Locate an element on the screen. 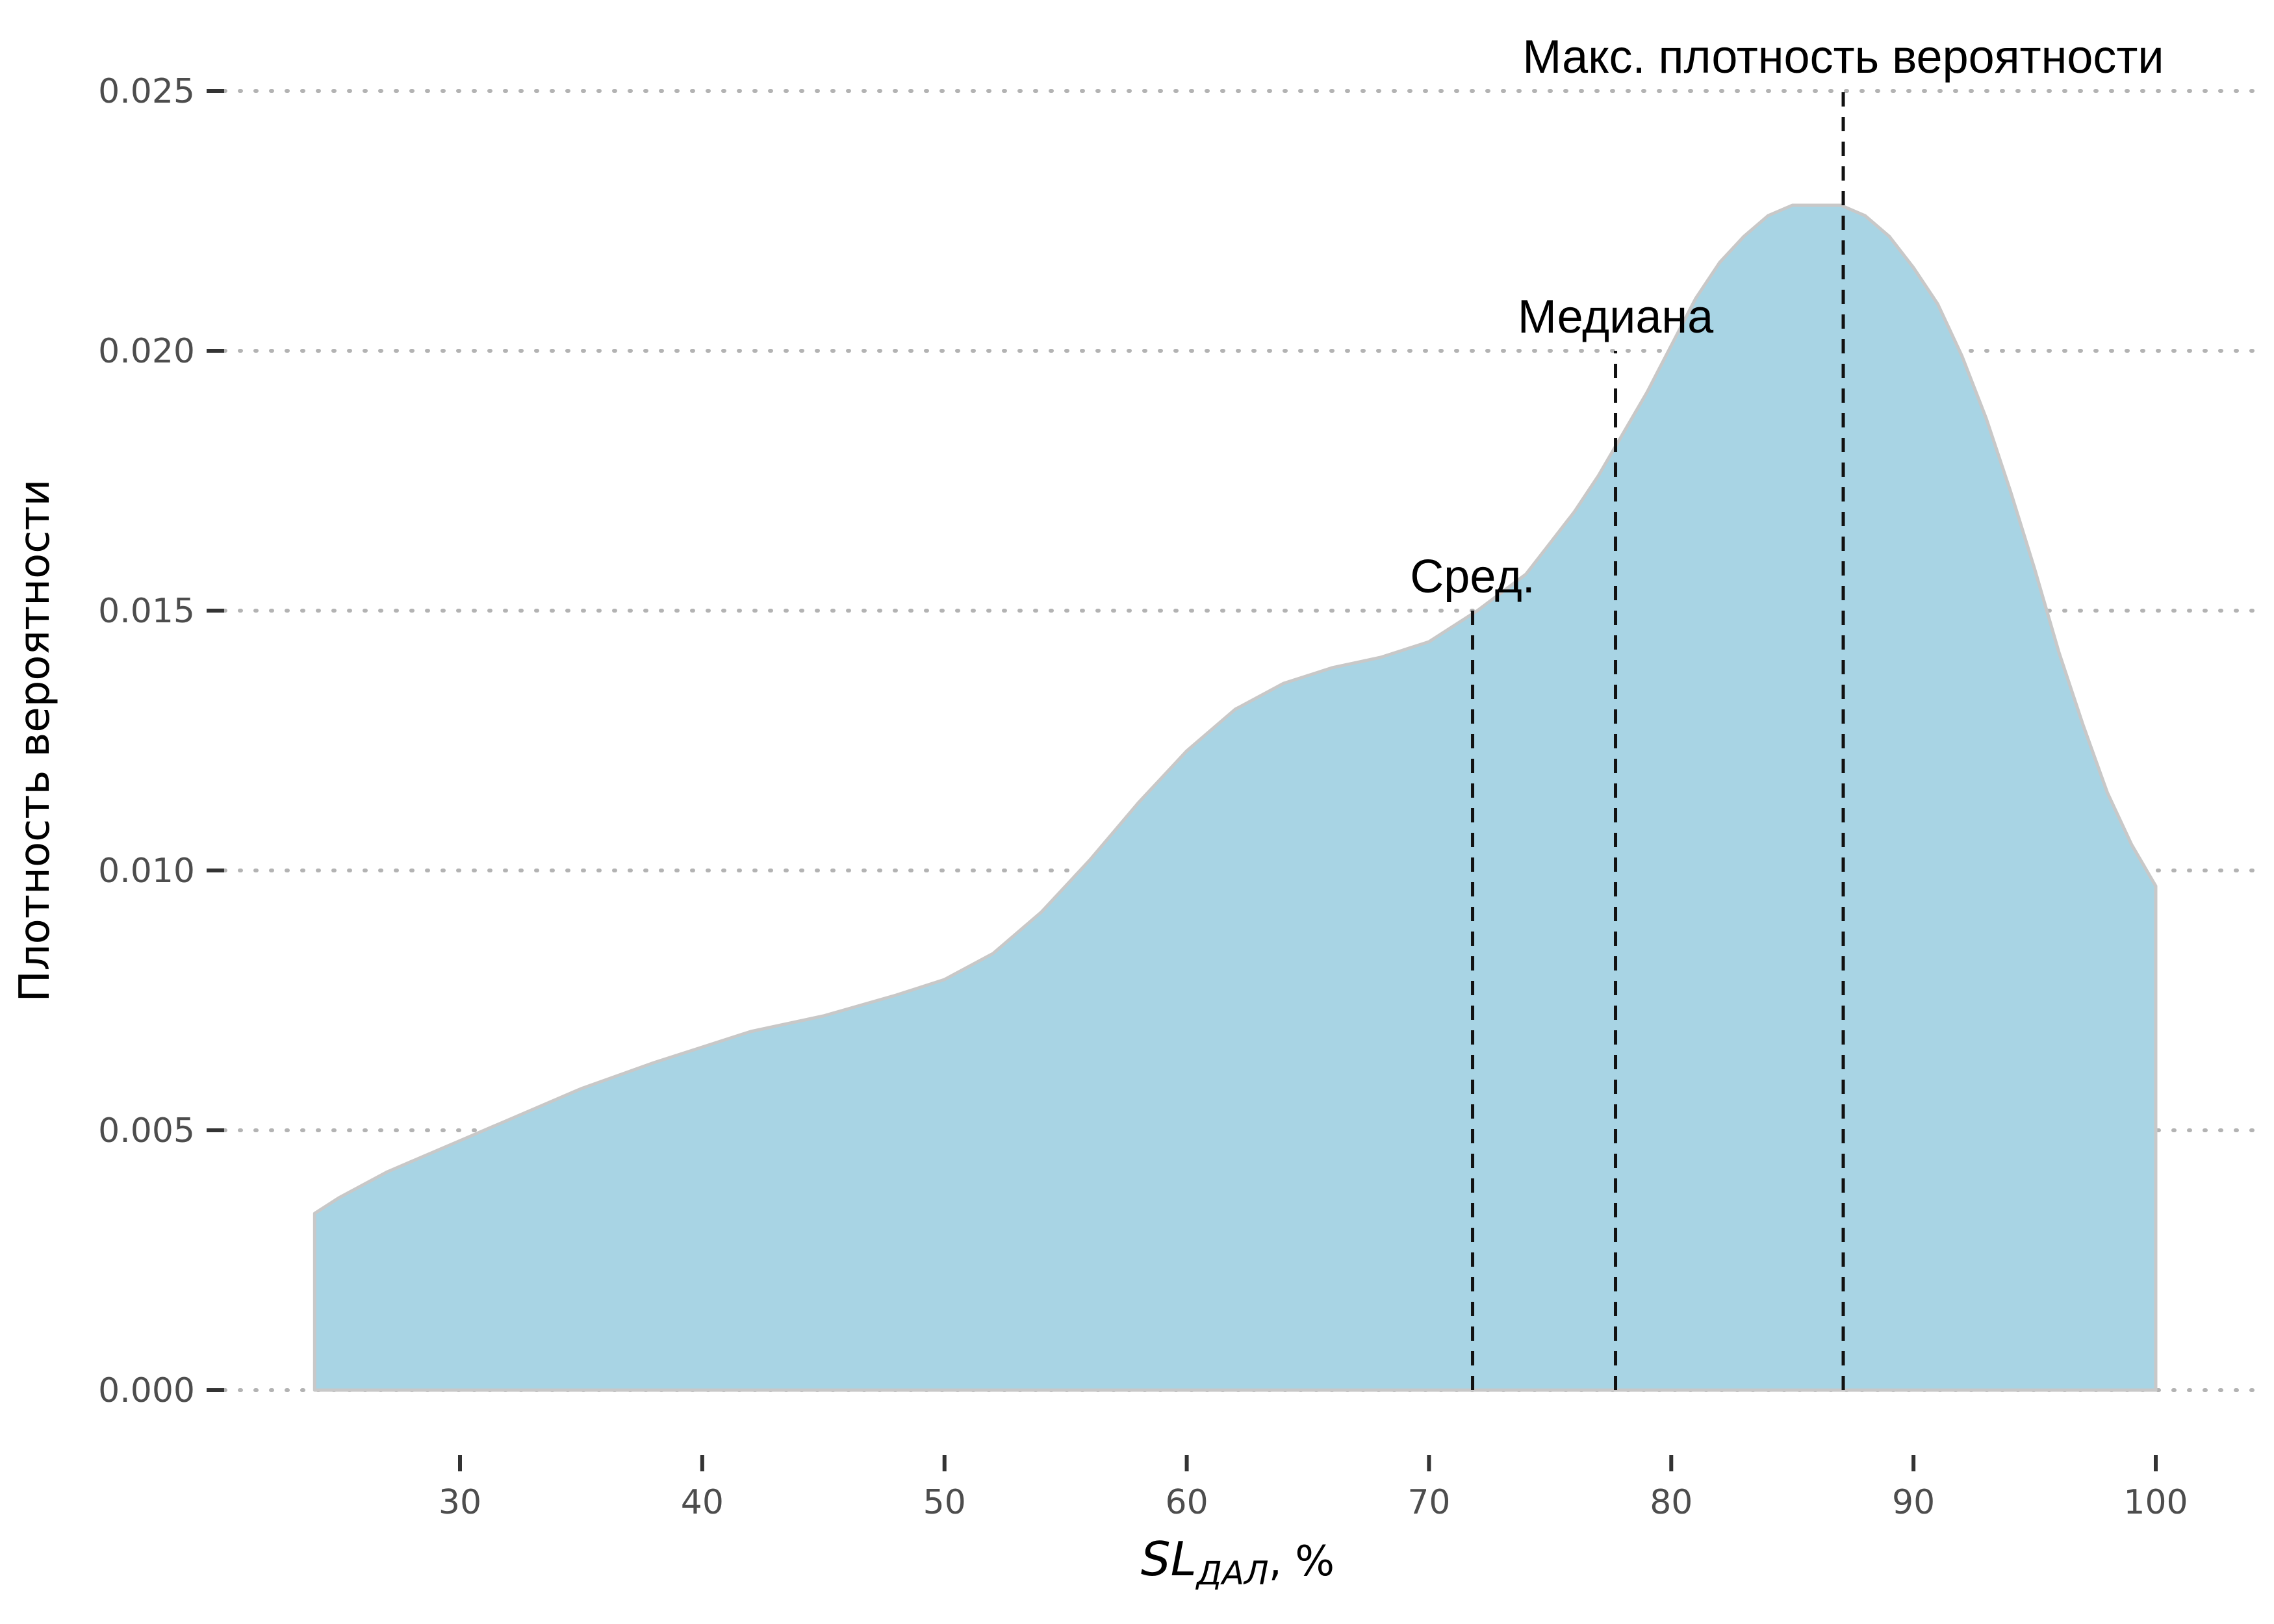  y-tick-label-2: 0.010 is located at coordinates (146, 871).